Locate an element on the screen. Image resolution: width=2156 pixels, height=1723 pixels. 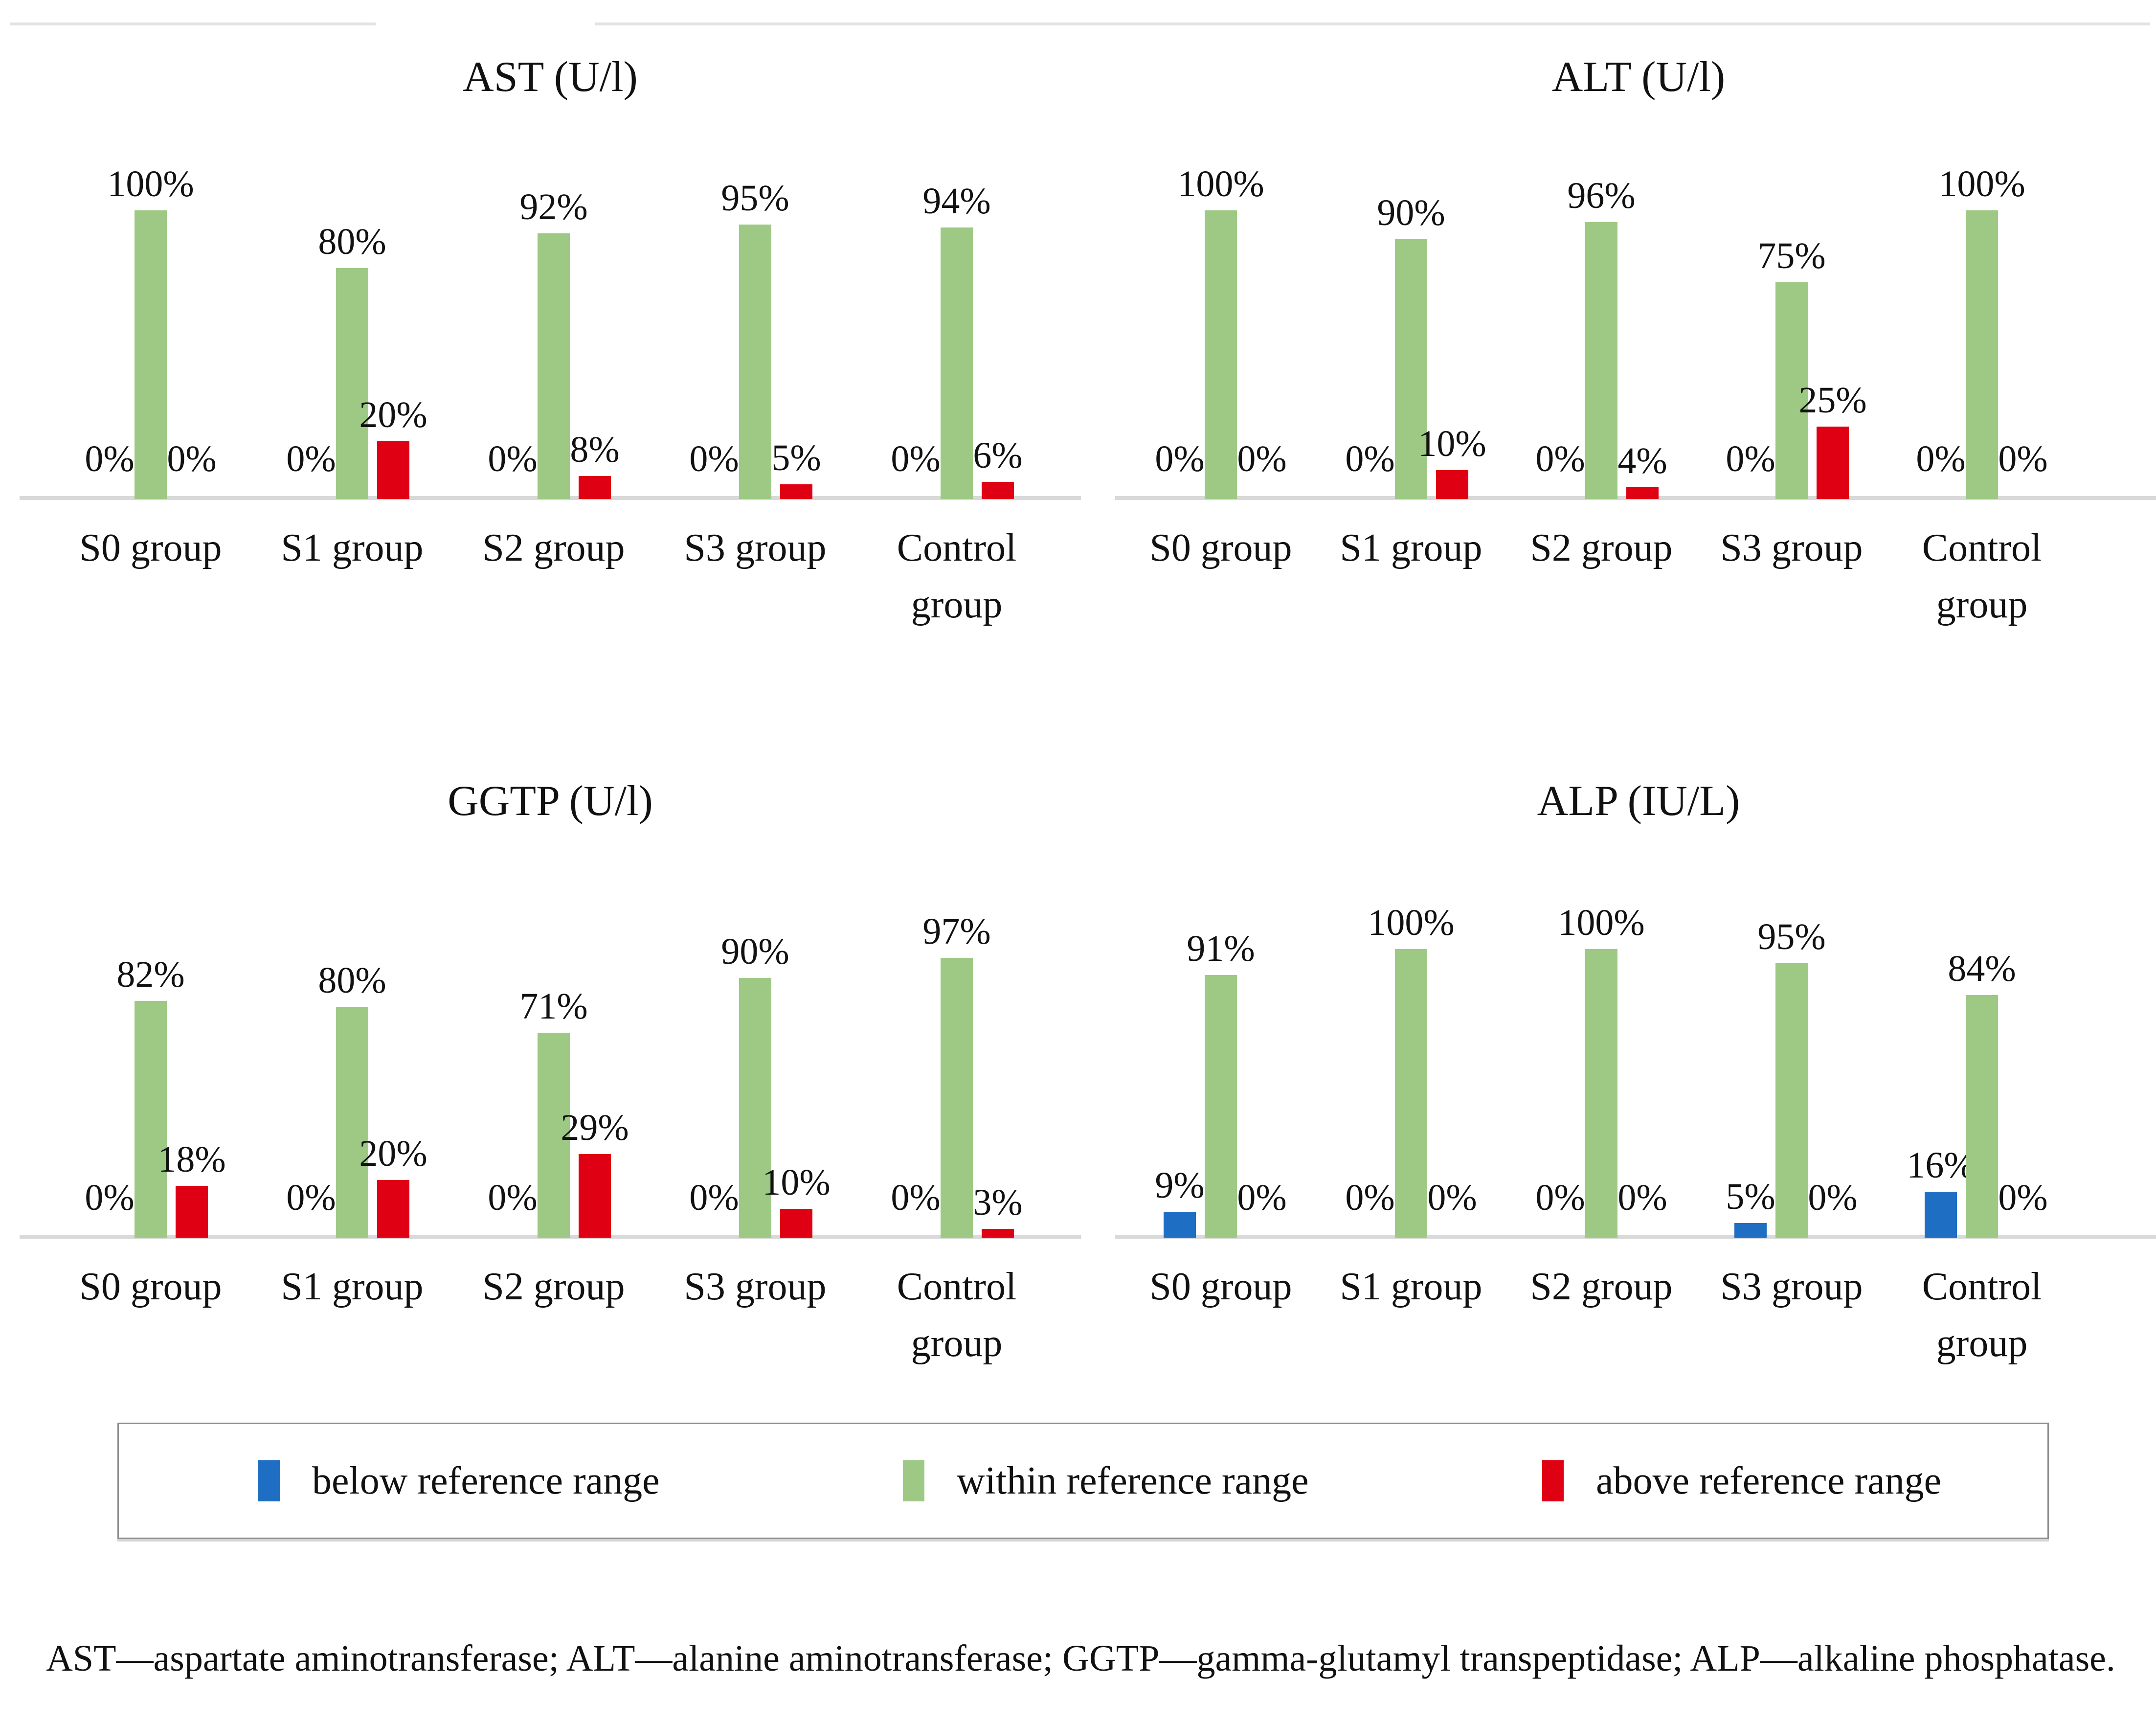
group-cluster: 16% 84% 0% is located at coordinates (1977, 1035).